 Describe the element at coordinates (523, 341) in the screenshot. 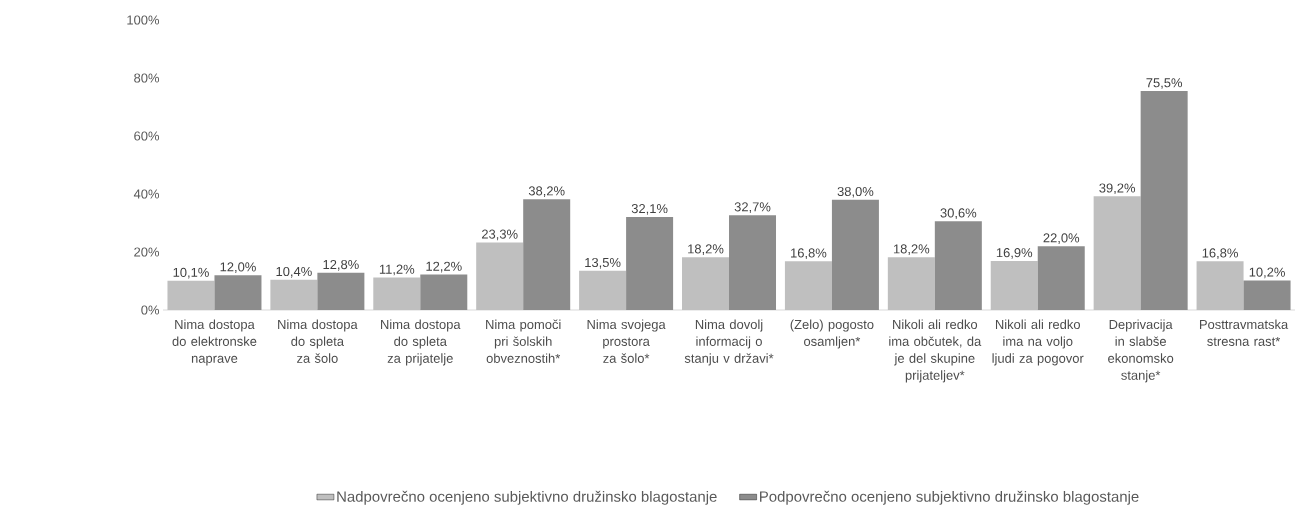

I see `x-tick-label: Nima pomoči pri šolskih obveznostih*` at that location.